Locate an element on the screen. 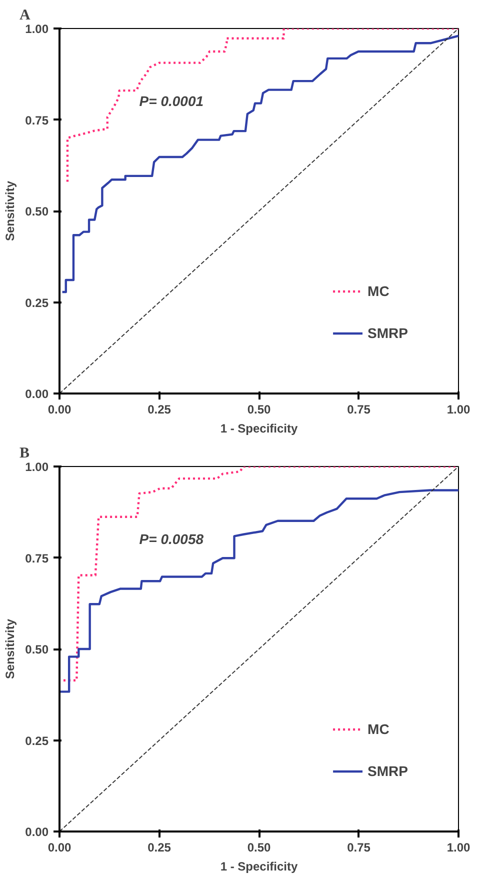 This screenshot has height=882, width=483. chart-title: B is located at coordinates (25, 454).